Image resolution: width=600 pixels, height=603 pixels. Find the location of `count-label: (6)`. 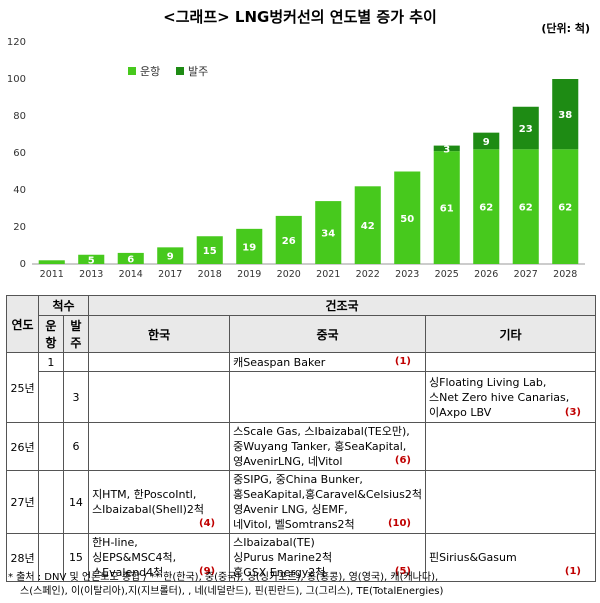

count-label: (6) is located at coordinates (402, 460).